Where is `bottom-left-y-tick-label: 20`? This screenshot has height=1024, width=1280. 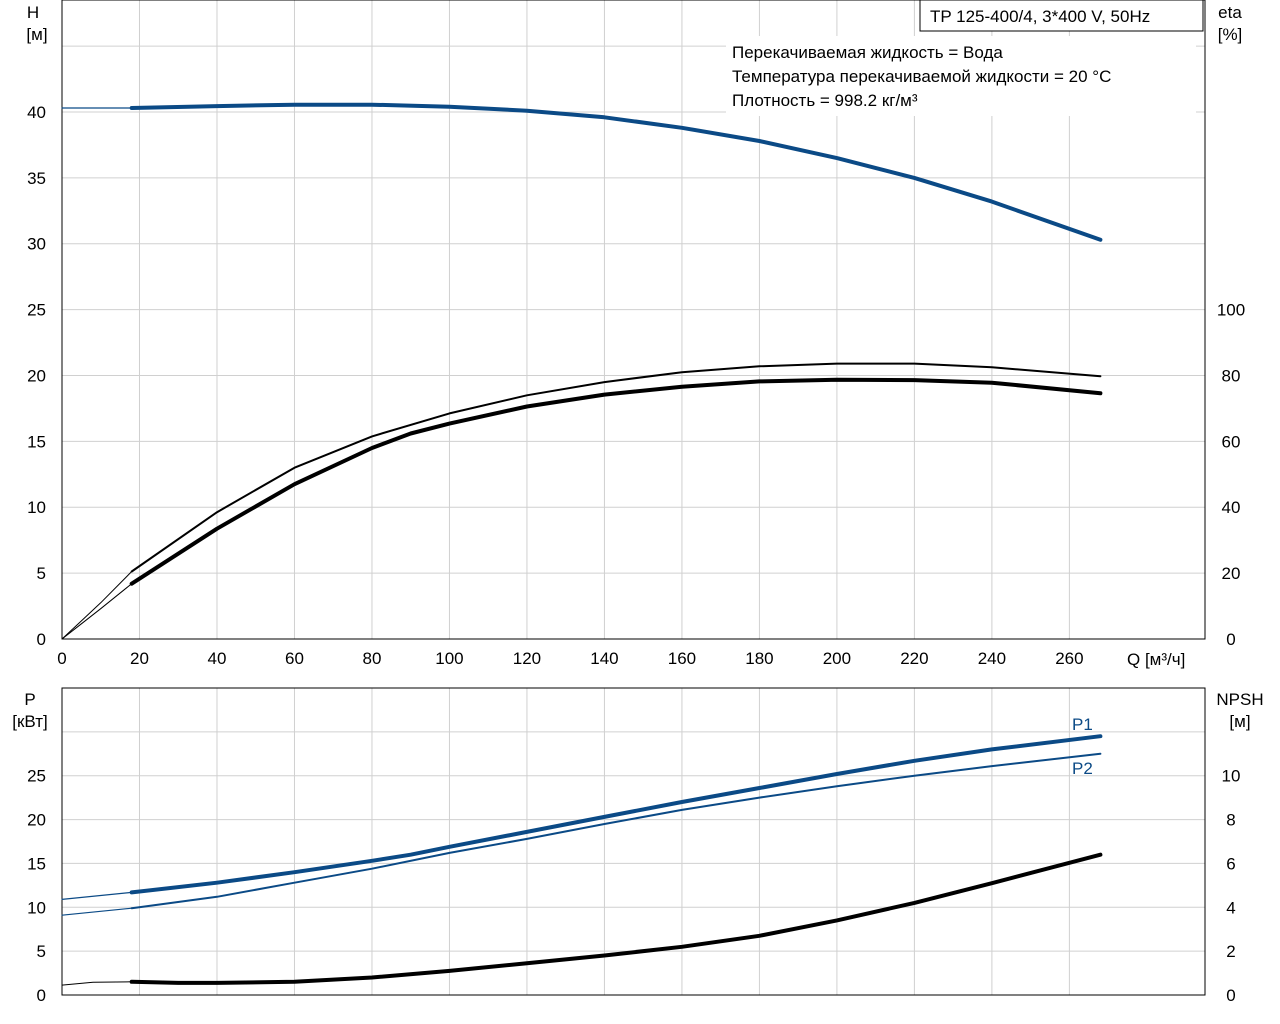 bottom-left-y-tick-label: 20 is located at coordinates (36, 820).